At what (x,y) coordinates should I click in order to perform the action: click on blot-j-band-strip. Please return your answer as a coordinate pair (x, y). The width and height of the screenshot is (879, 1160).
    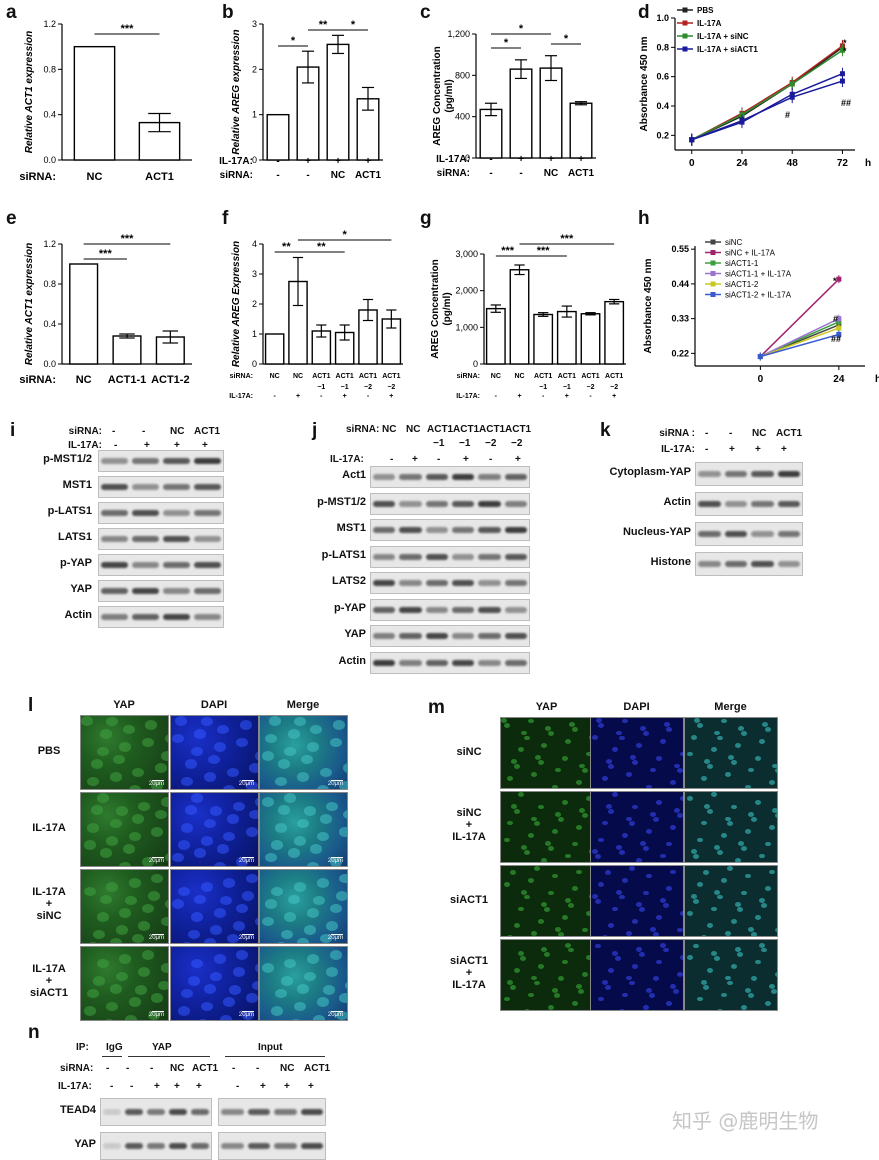
    Looking at the image, I should click on (450, 583).